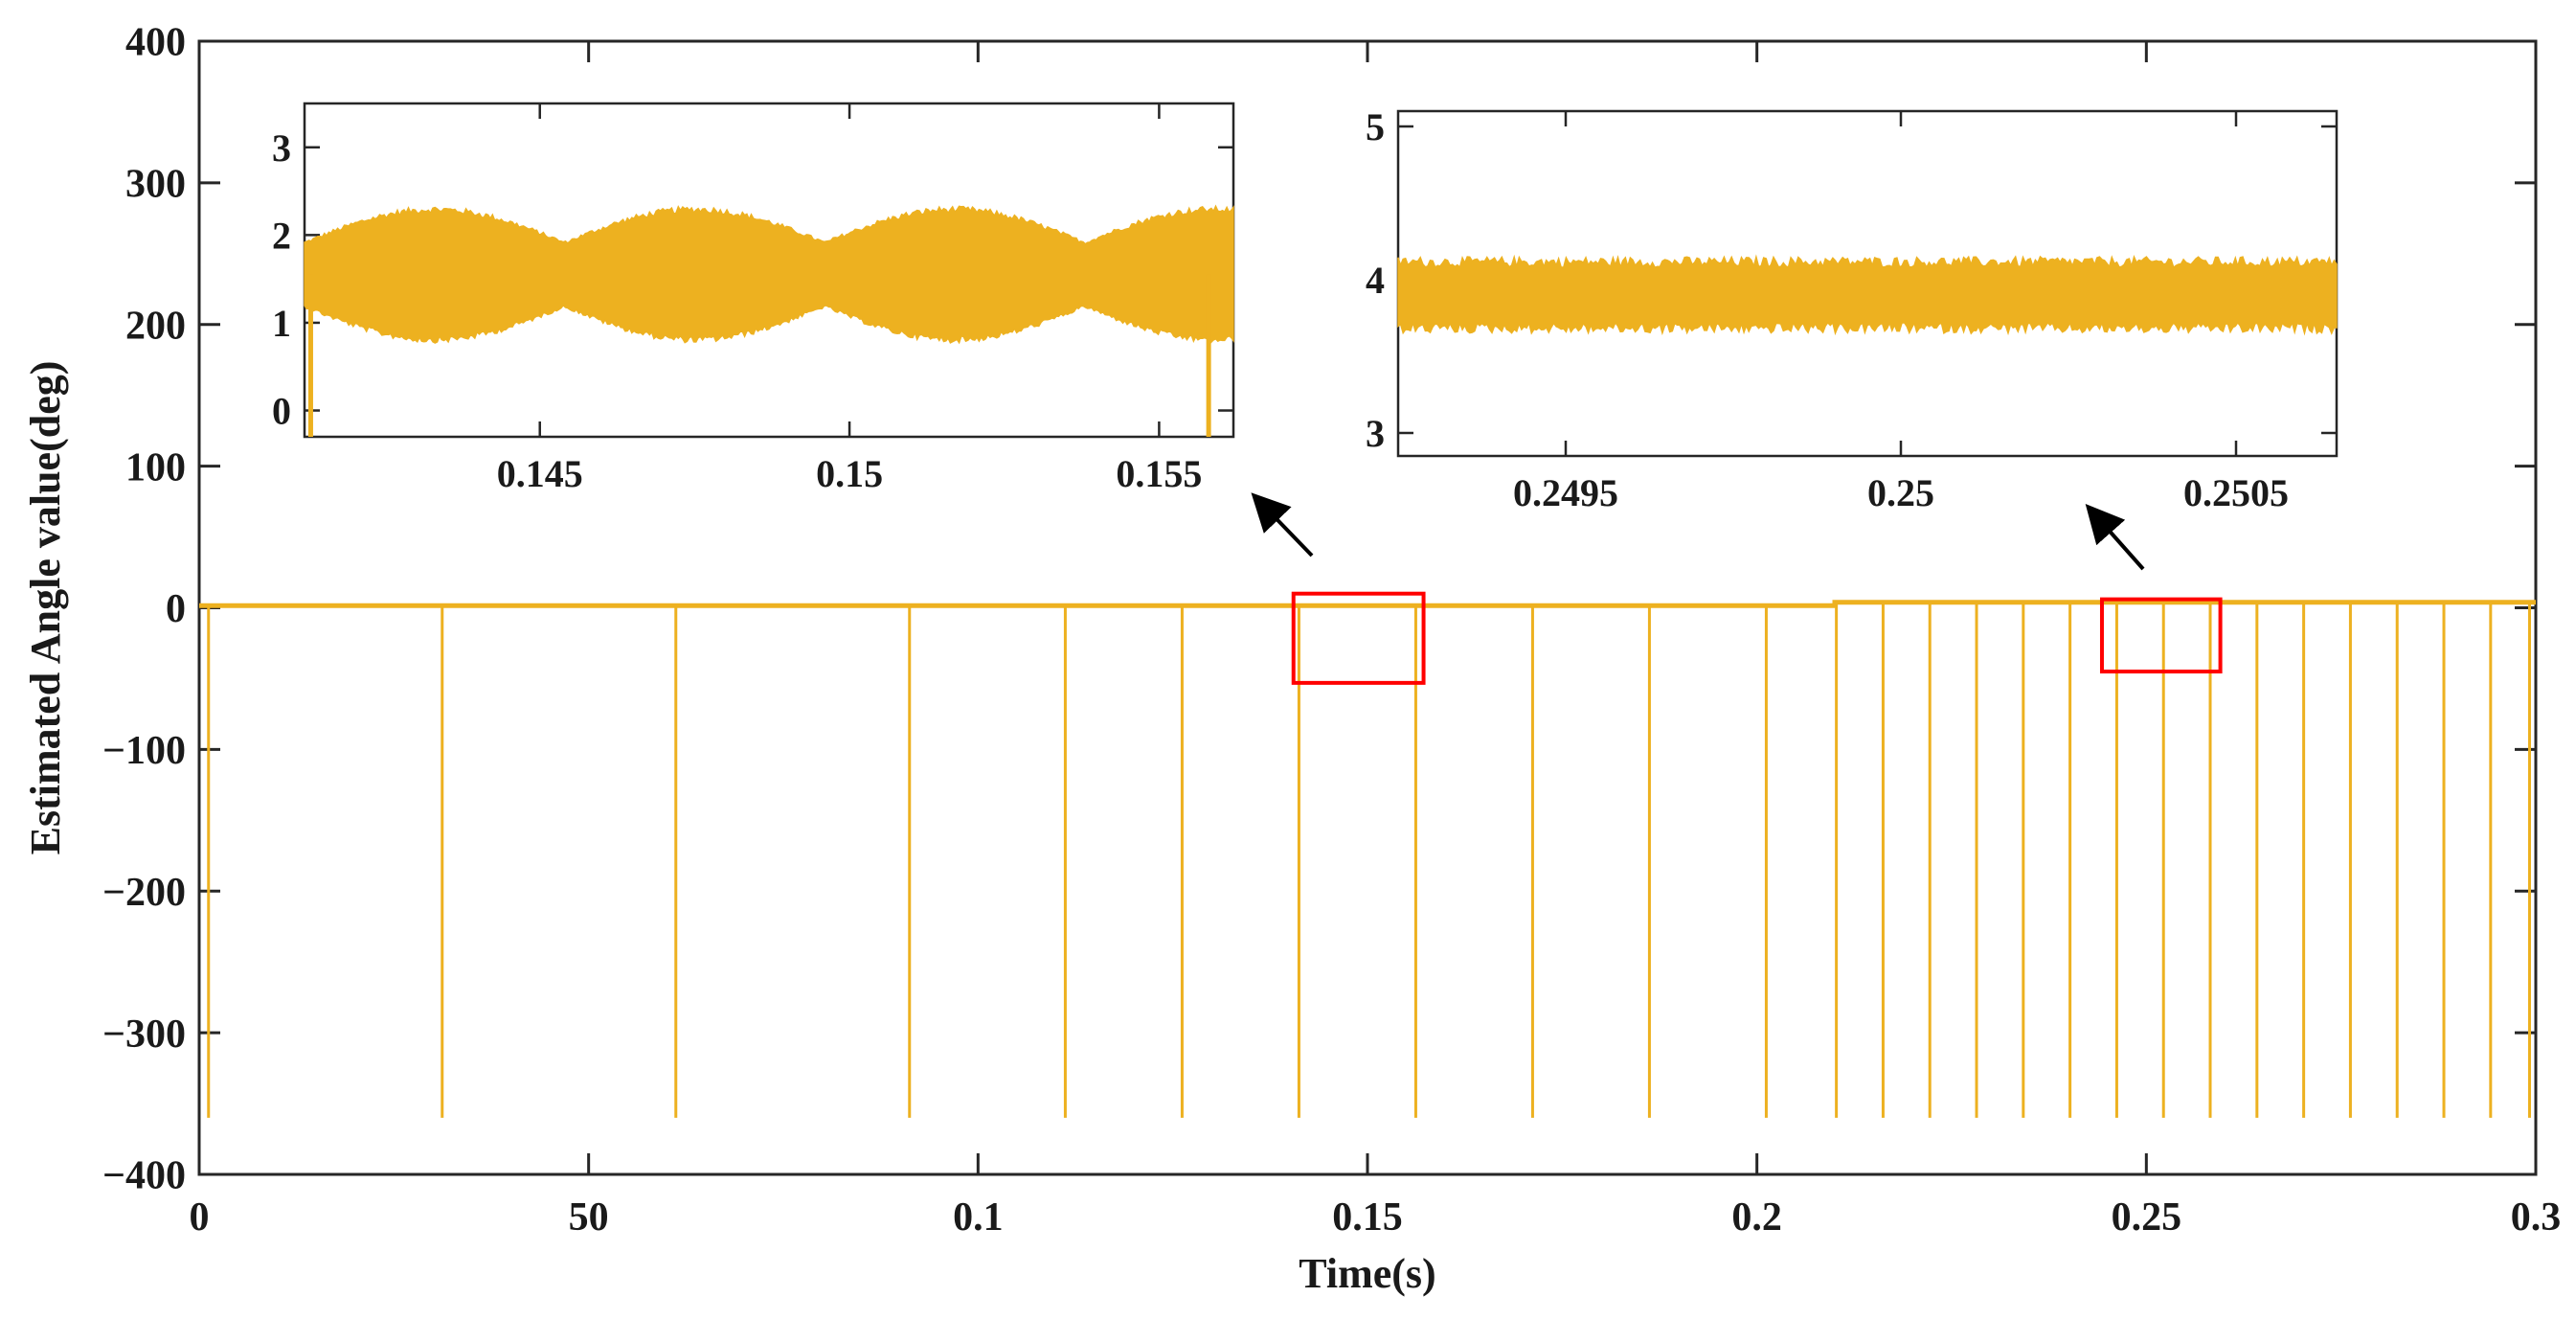  What do you see at coordinates (155, 43) in the screenshot?
I see `y-tick-label: 400` at bounding box center [155, 43].